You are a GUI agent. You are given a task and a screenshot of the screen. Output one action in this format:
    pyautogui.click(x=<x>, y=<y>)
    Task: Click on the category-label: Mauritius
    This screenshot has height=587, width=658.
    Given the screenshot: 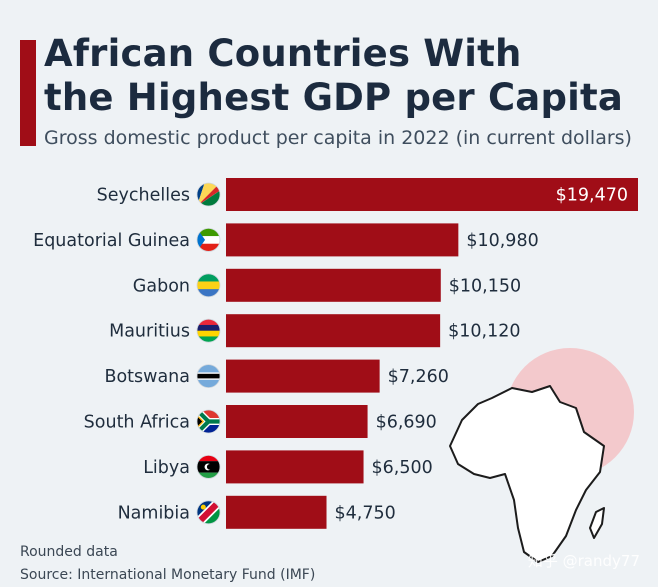 What is the action you would take?
    pyautogui.click(x=149, y=332)
    